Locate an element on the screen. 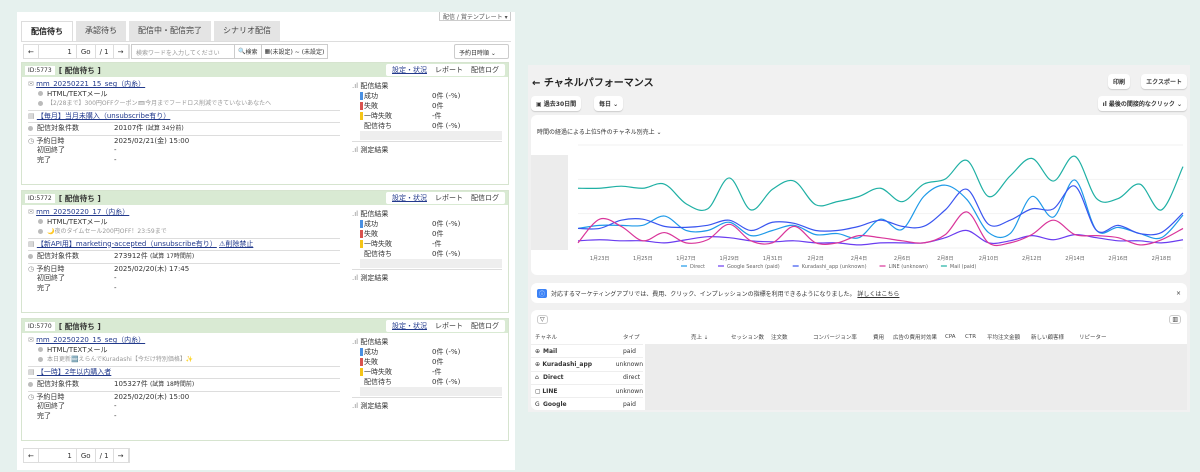 The height and width of the screenshot is (472, 1200). column-header: 注文数 is located at coordinates (779, 337).